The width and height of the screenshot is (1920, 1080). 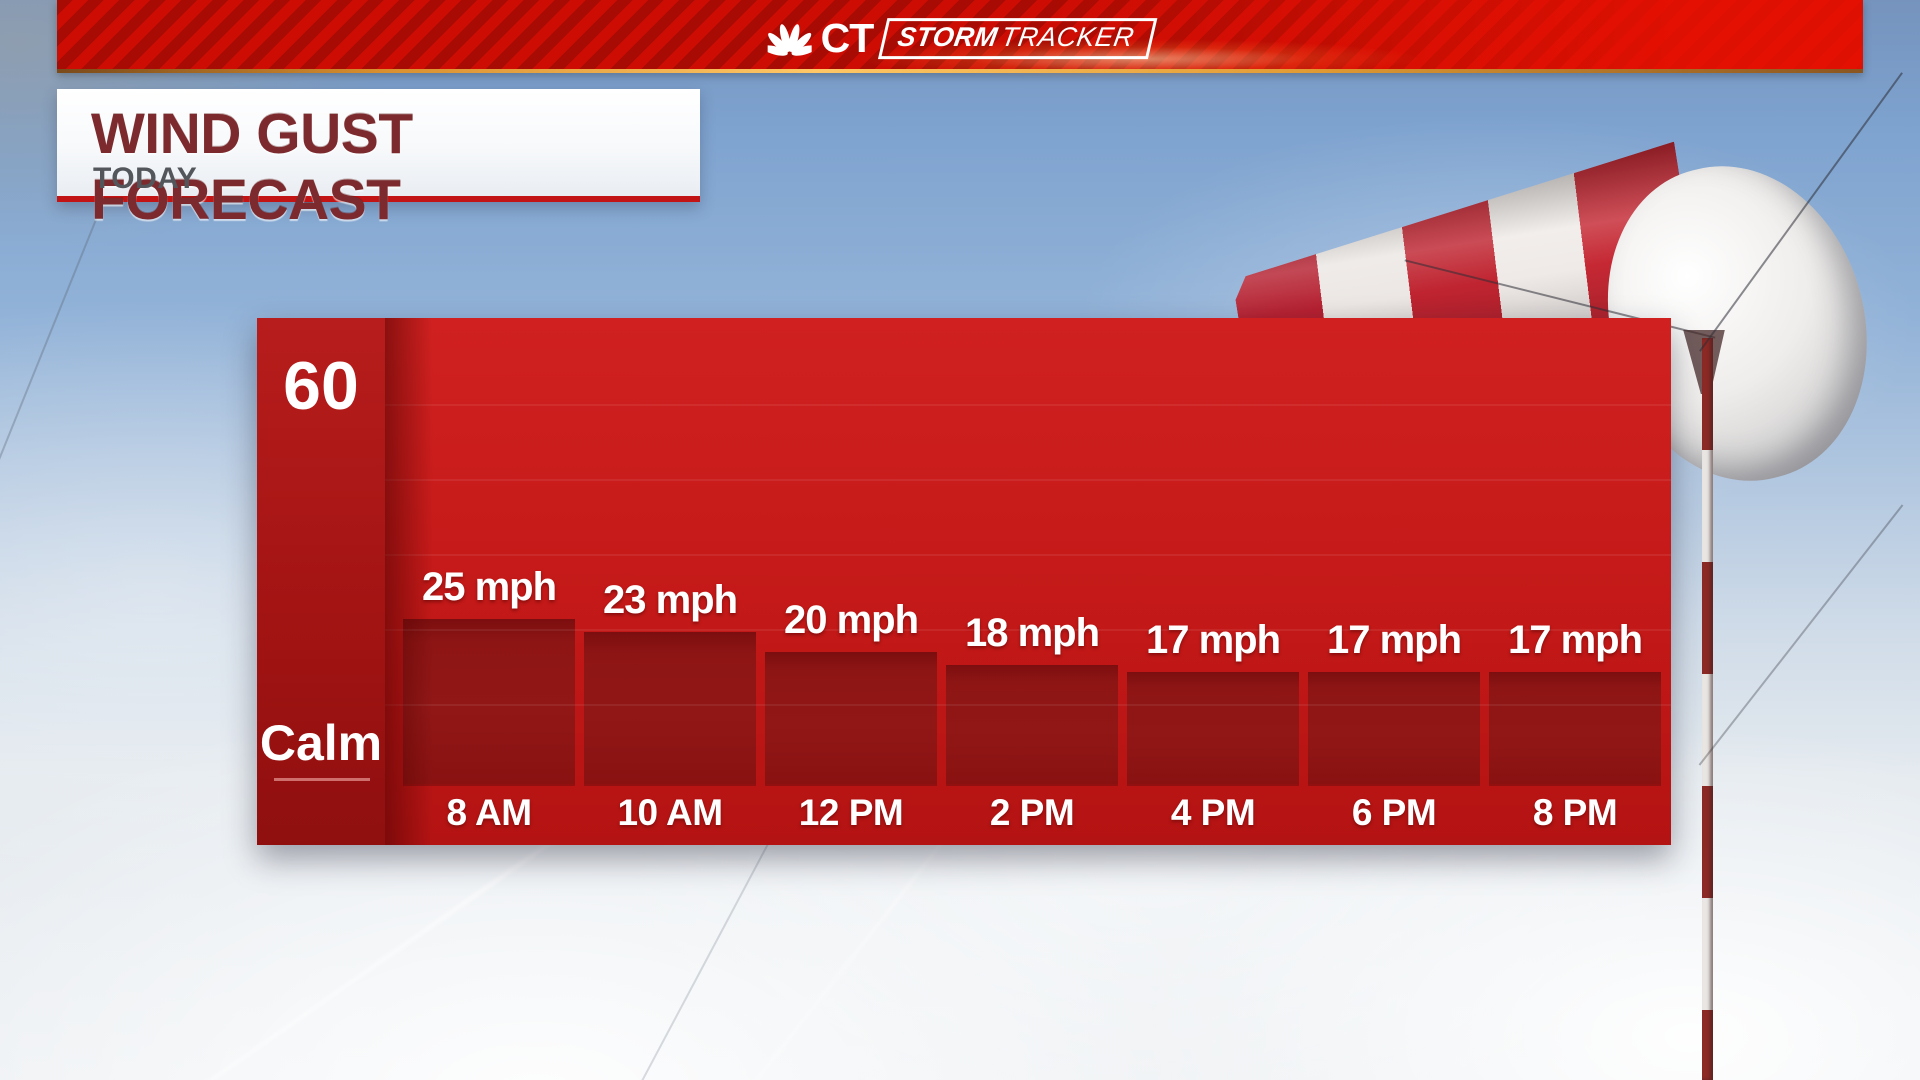 What do you see at coordinates (1707, 709) in the screenshot?
I see `windsock-pole` at bounding box center [1707, 709].